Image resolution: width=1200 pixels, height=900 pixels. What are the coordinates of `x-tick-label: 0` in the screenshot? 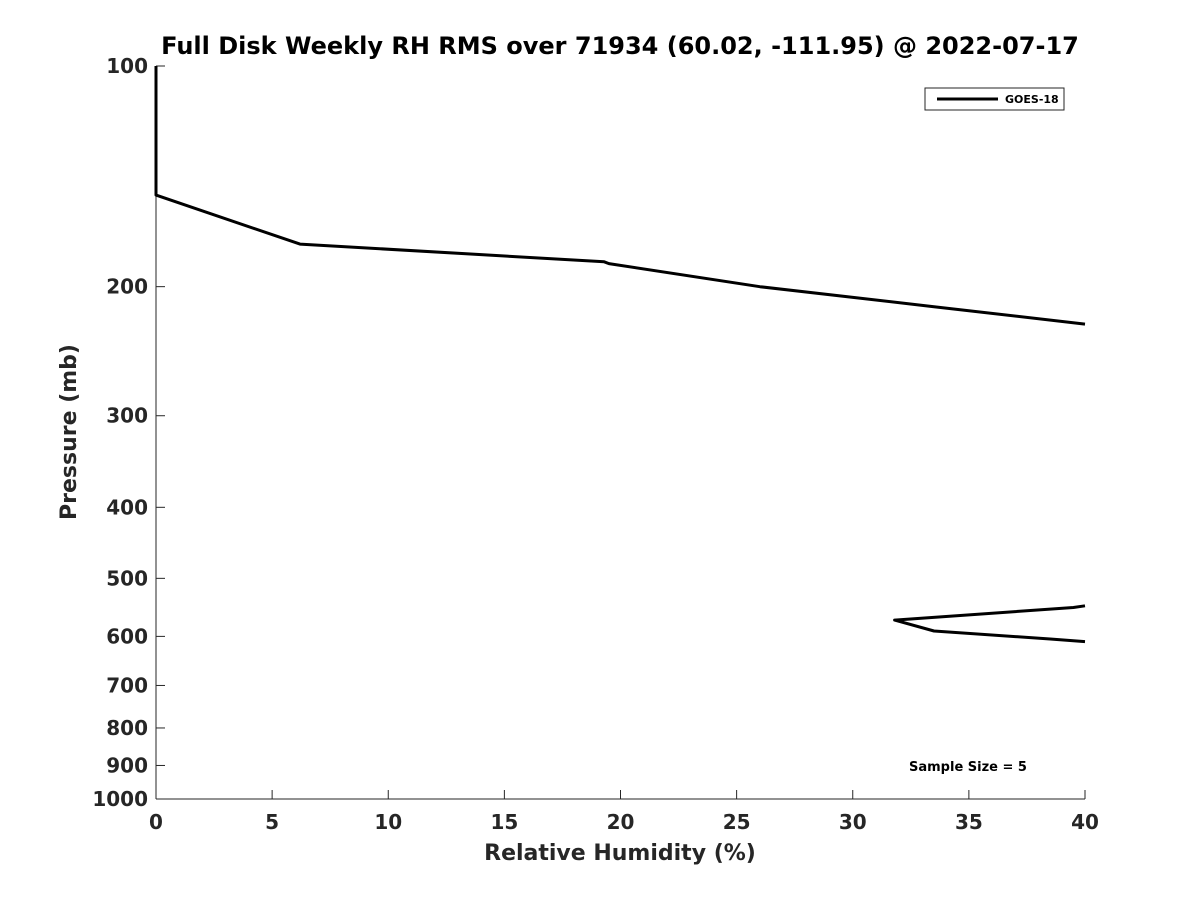 It's located at (156, 822).